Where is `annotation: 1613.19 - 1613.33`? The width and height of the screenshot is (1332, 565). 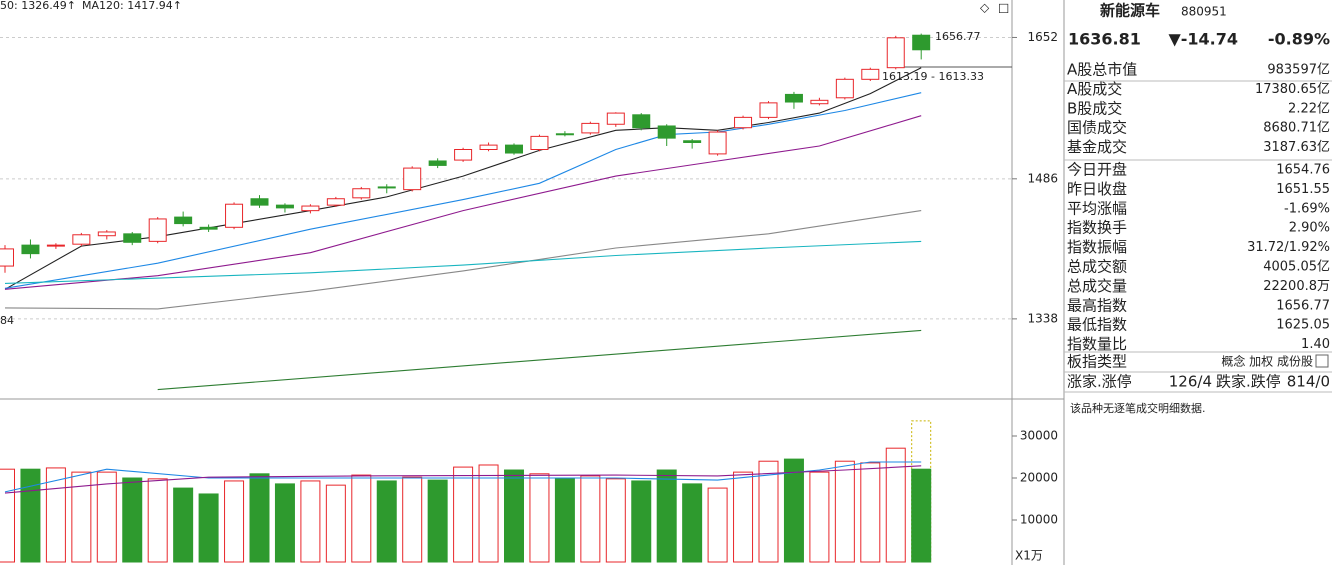
annotation: 1613.19 - 1613.33 is located at coordinates (933, 76).